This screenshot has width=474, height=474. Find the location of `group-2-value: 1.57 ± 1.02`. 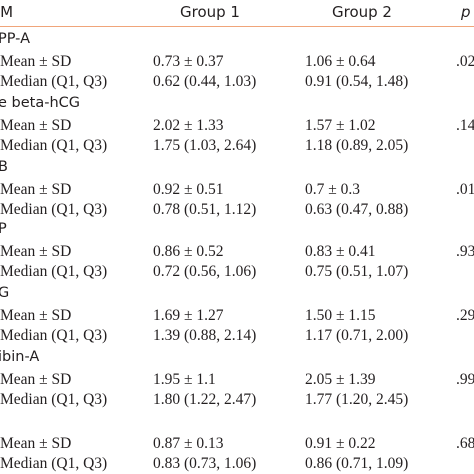

group-2-value: 1.57 ± 1.02 is located at coordinates (340, 125).